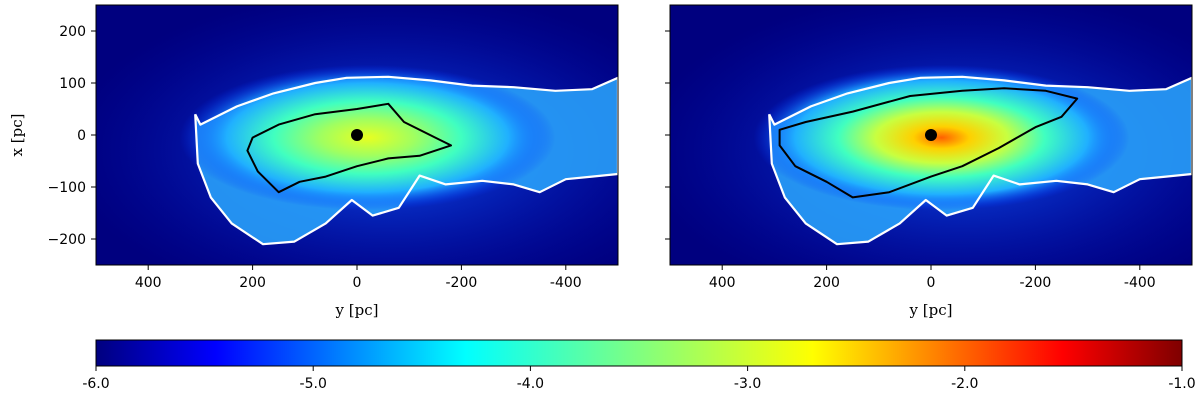 Image resolution: width=1200 pixels, height=400 pixels. Describe the element at coordinates (81, 136) in the screenshot. I see `y-tick-label: 0` at that location.